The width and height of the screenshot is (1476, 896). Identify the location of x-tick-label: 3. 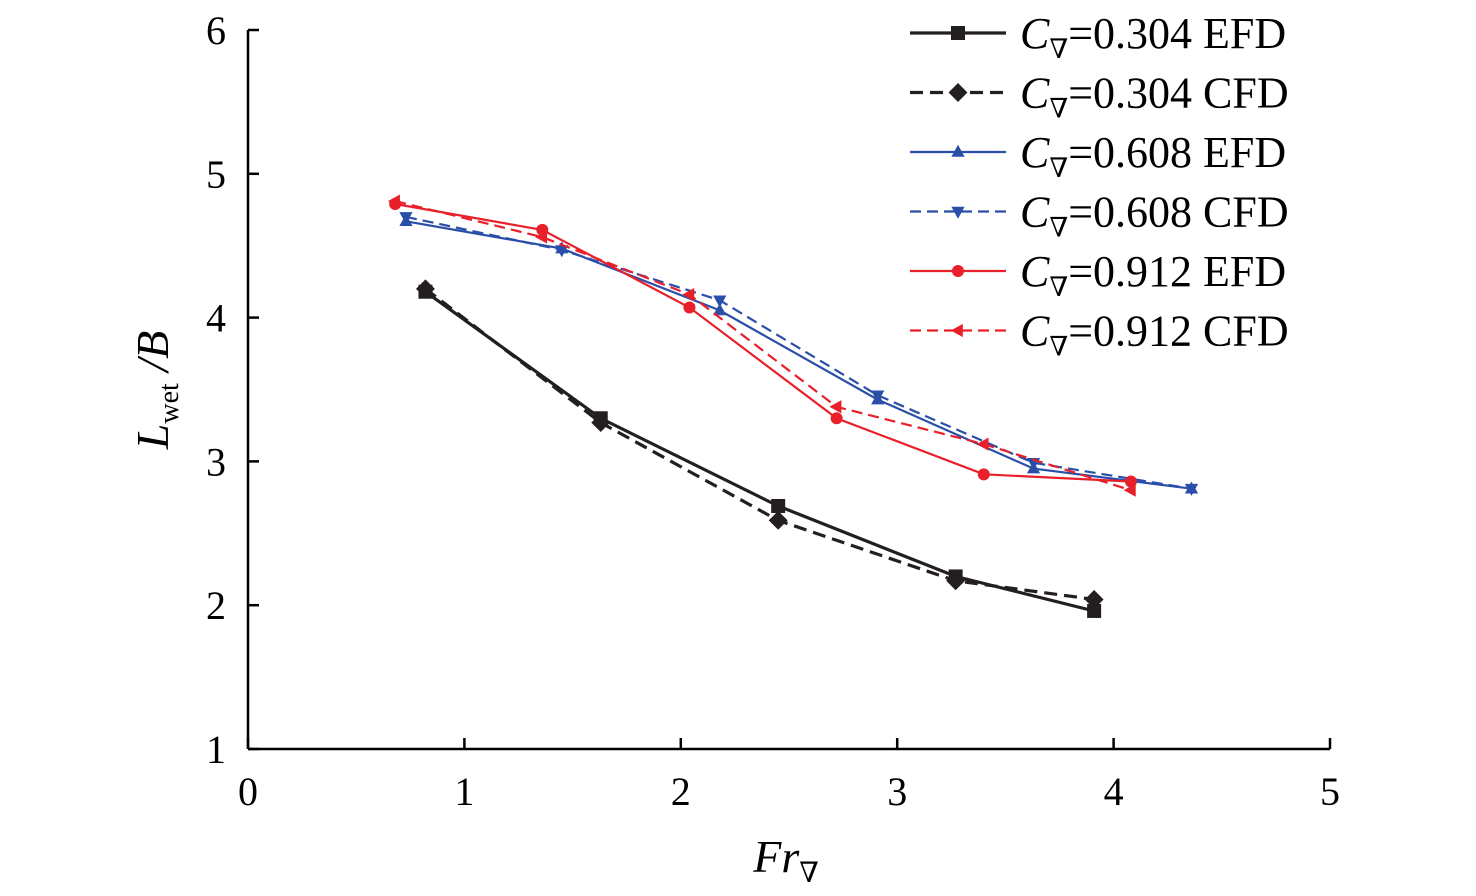
(897, 791).